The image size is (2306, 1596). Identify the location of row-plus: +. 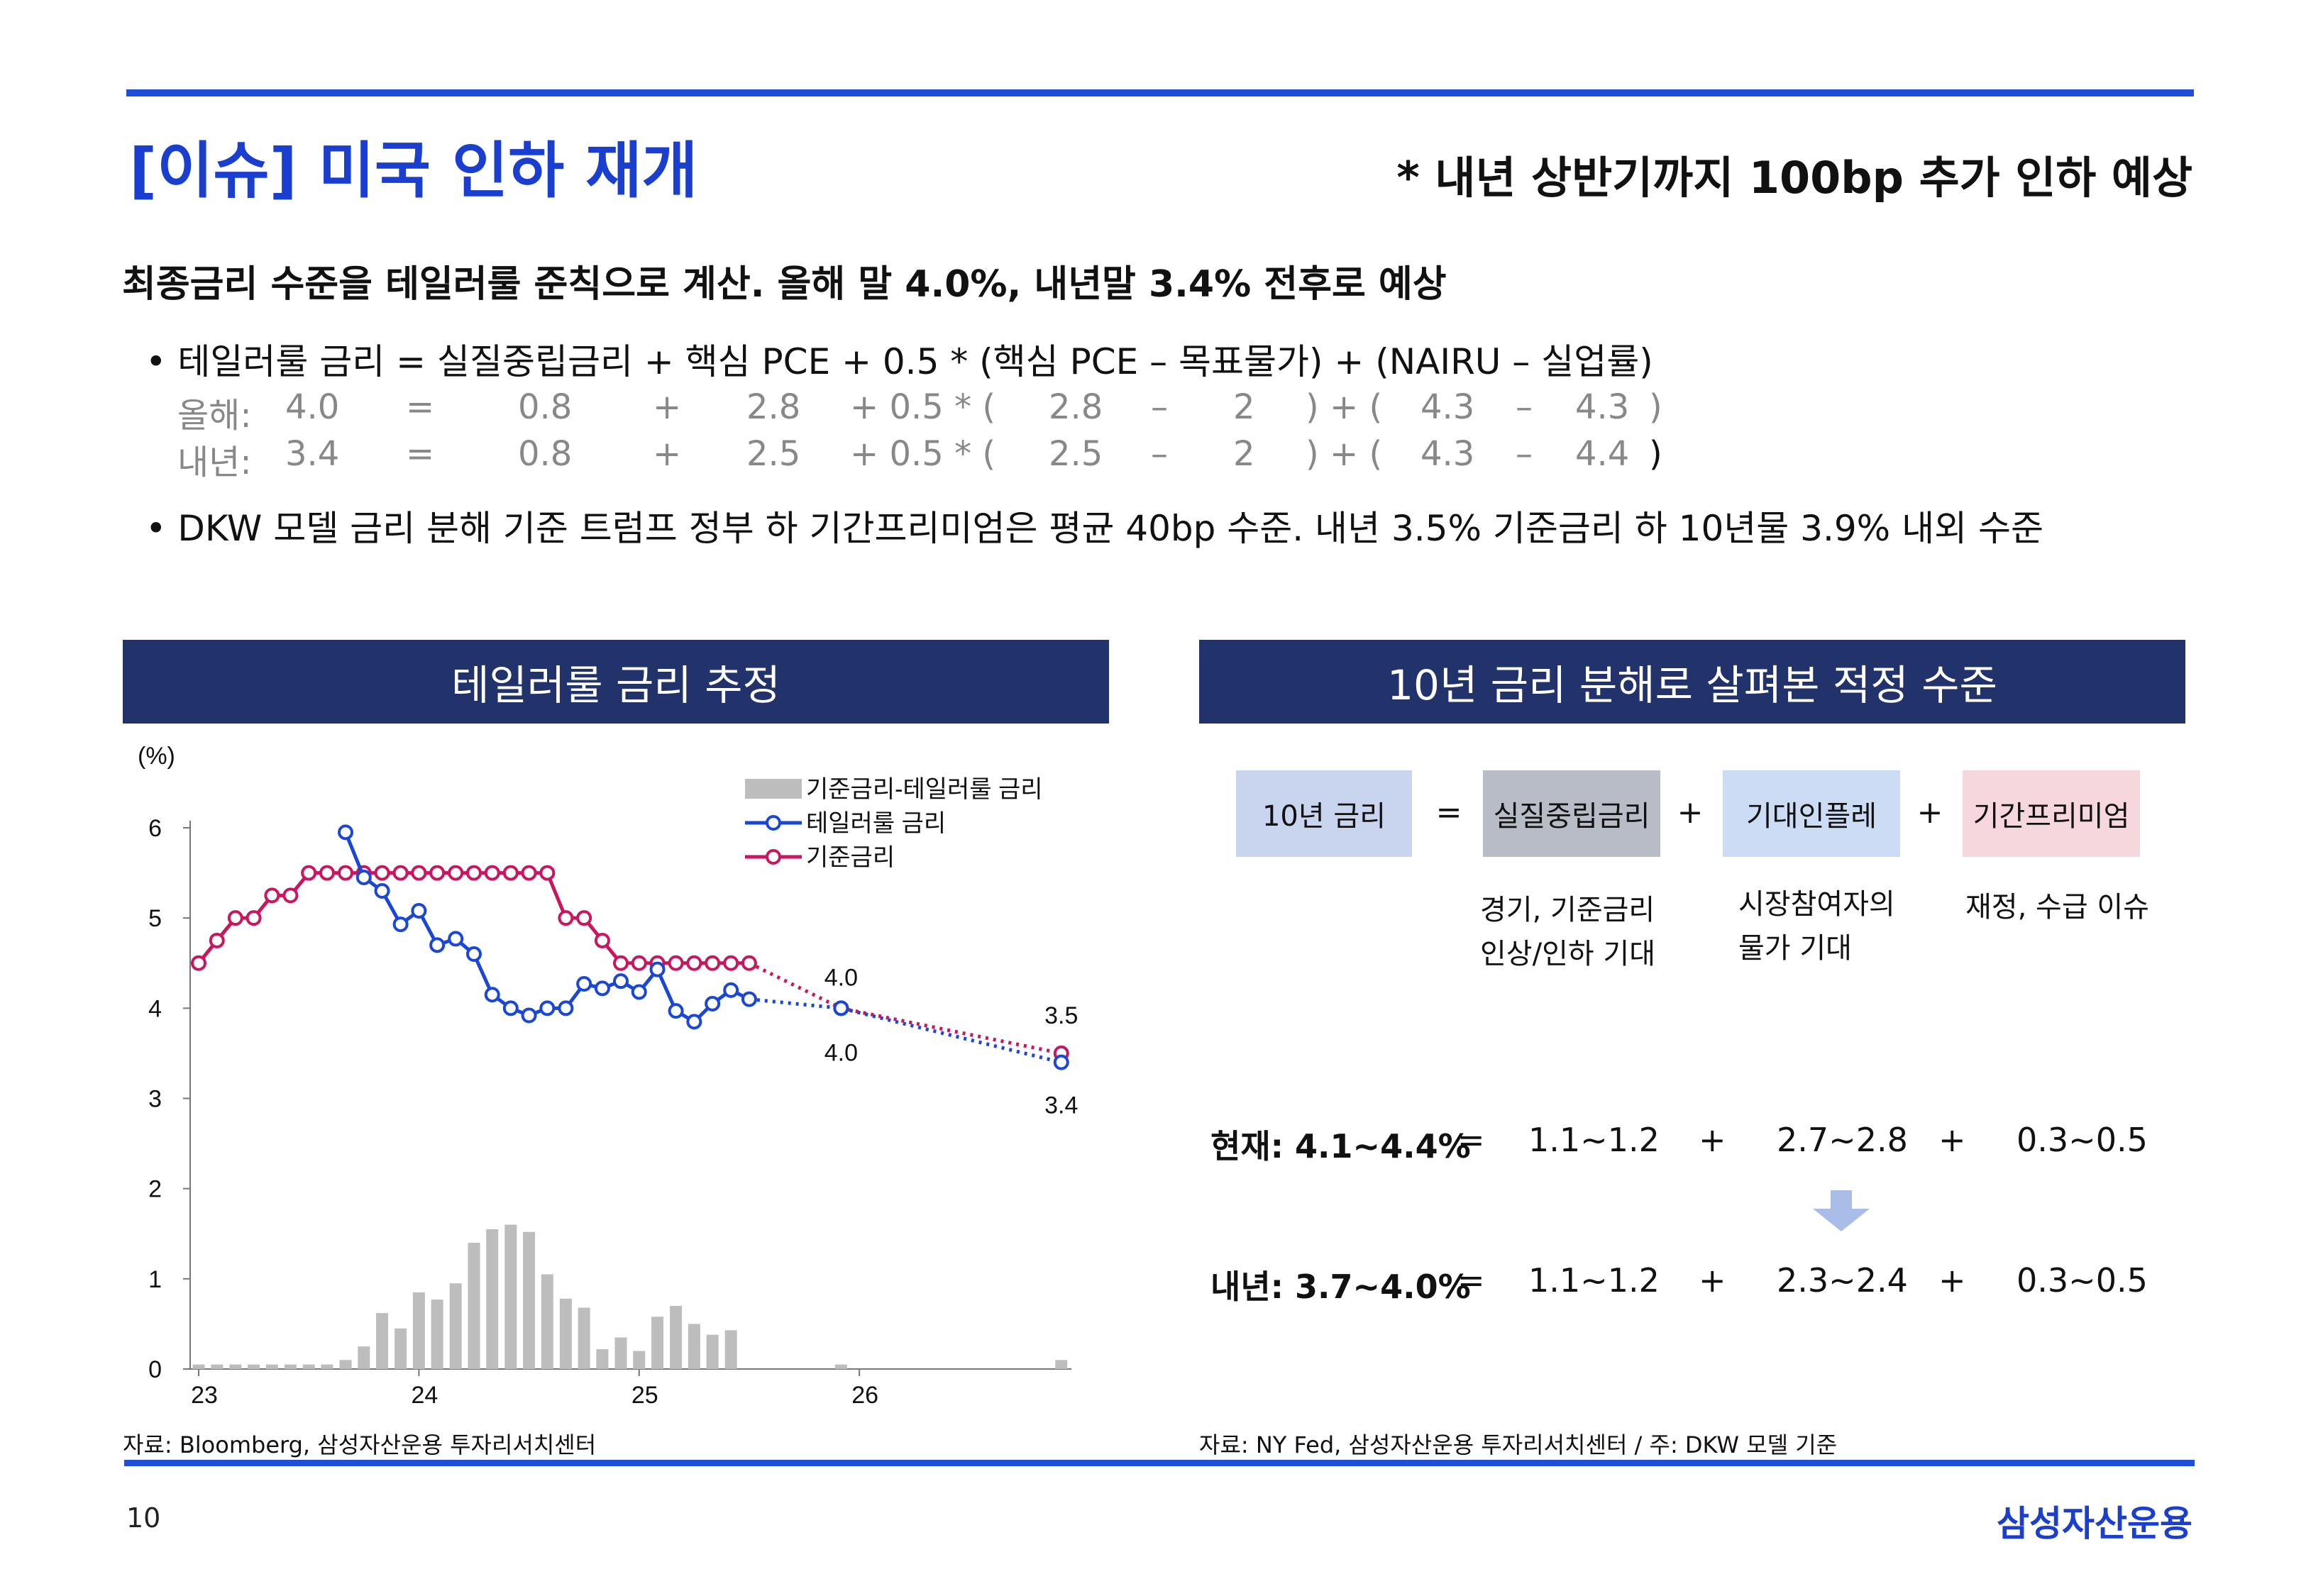
(667, 407).